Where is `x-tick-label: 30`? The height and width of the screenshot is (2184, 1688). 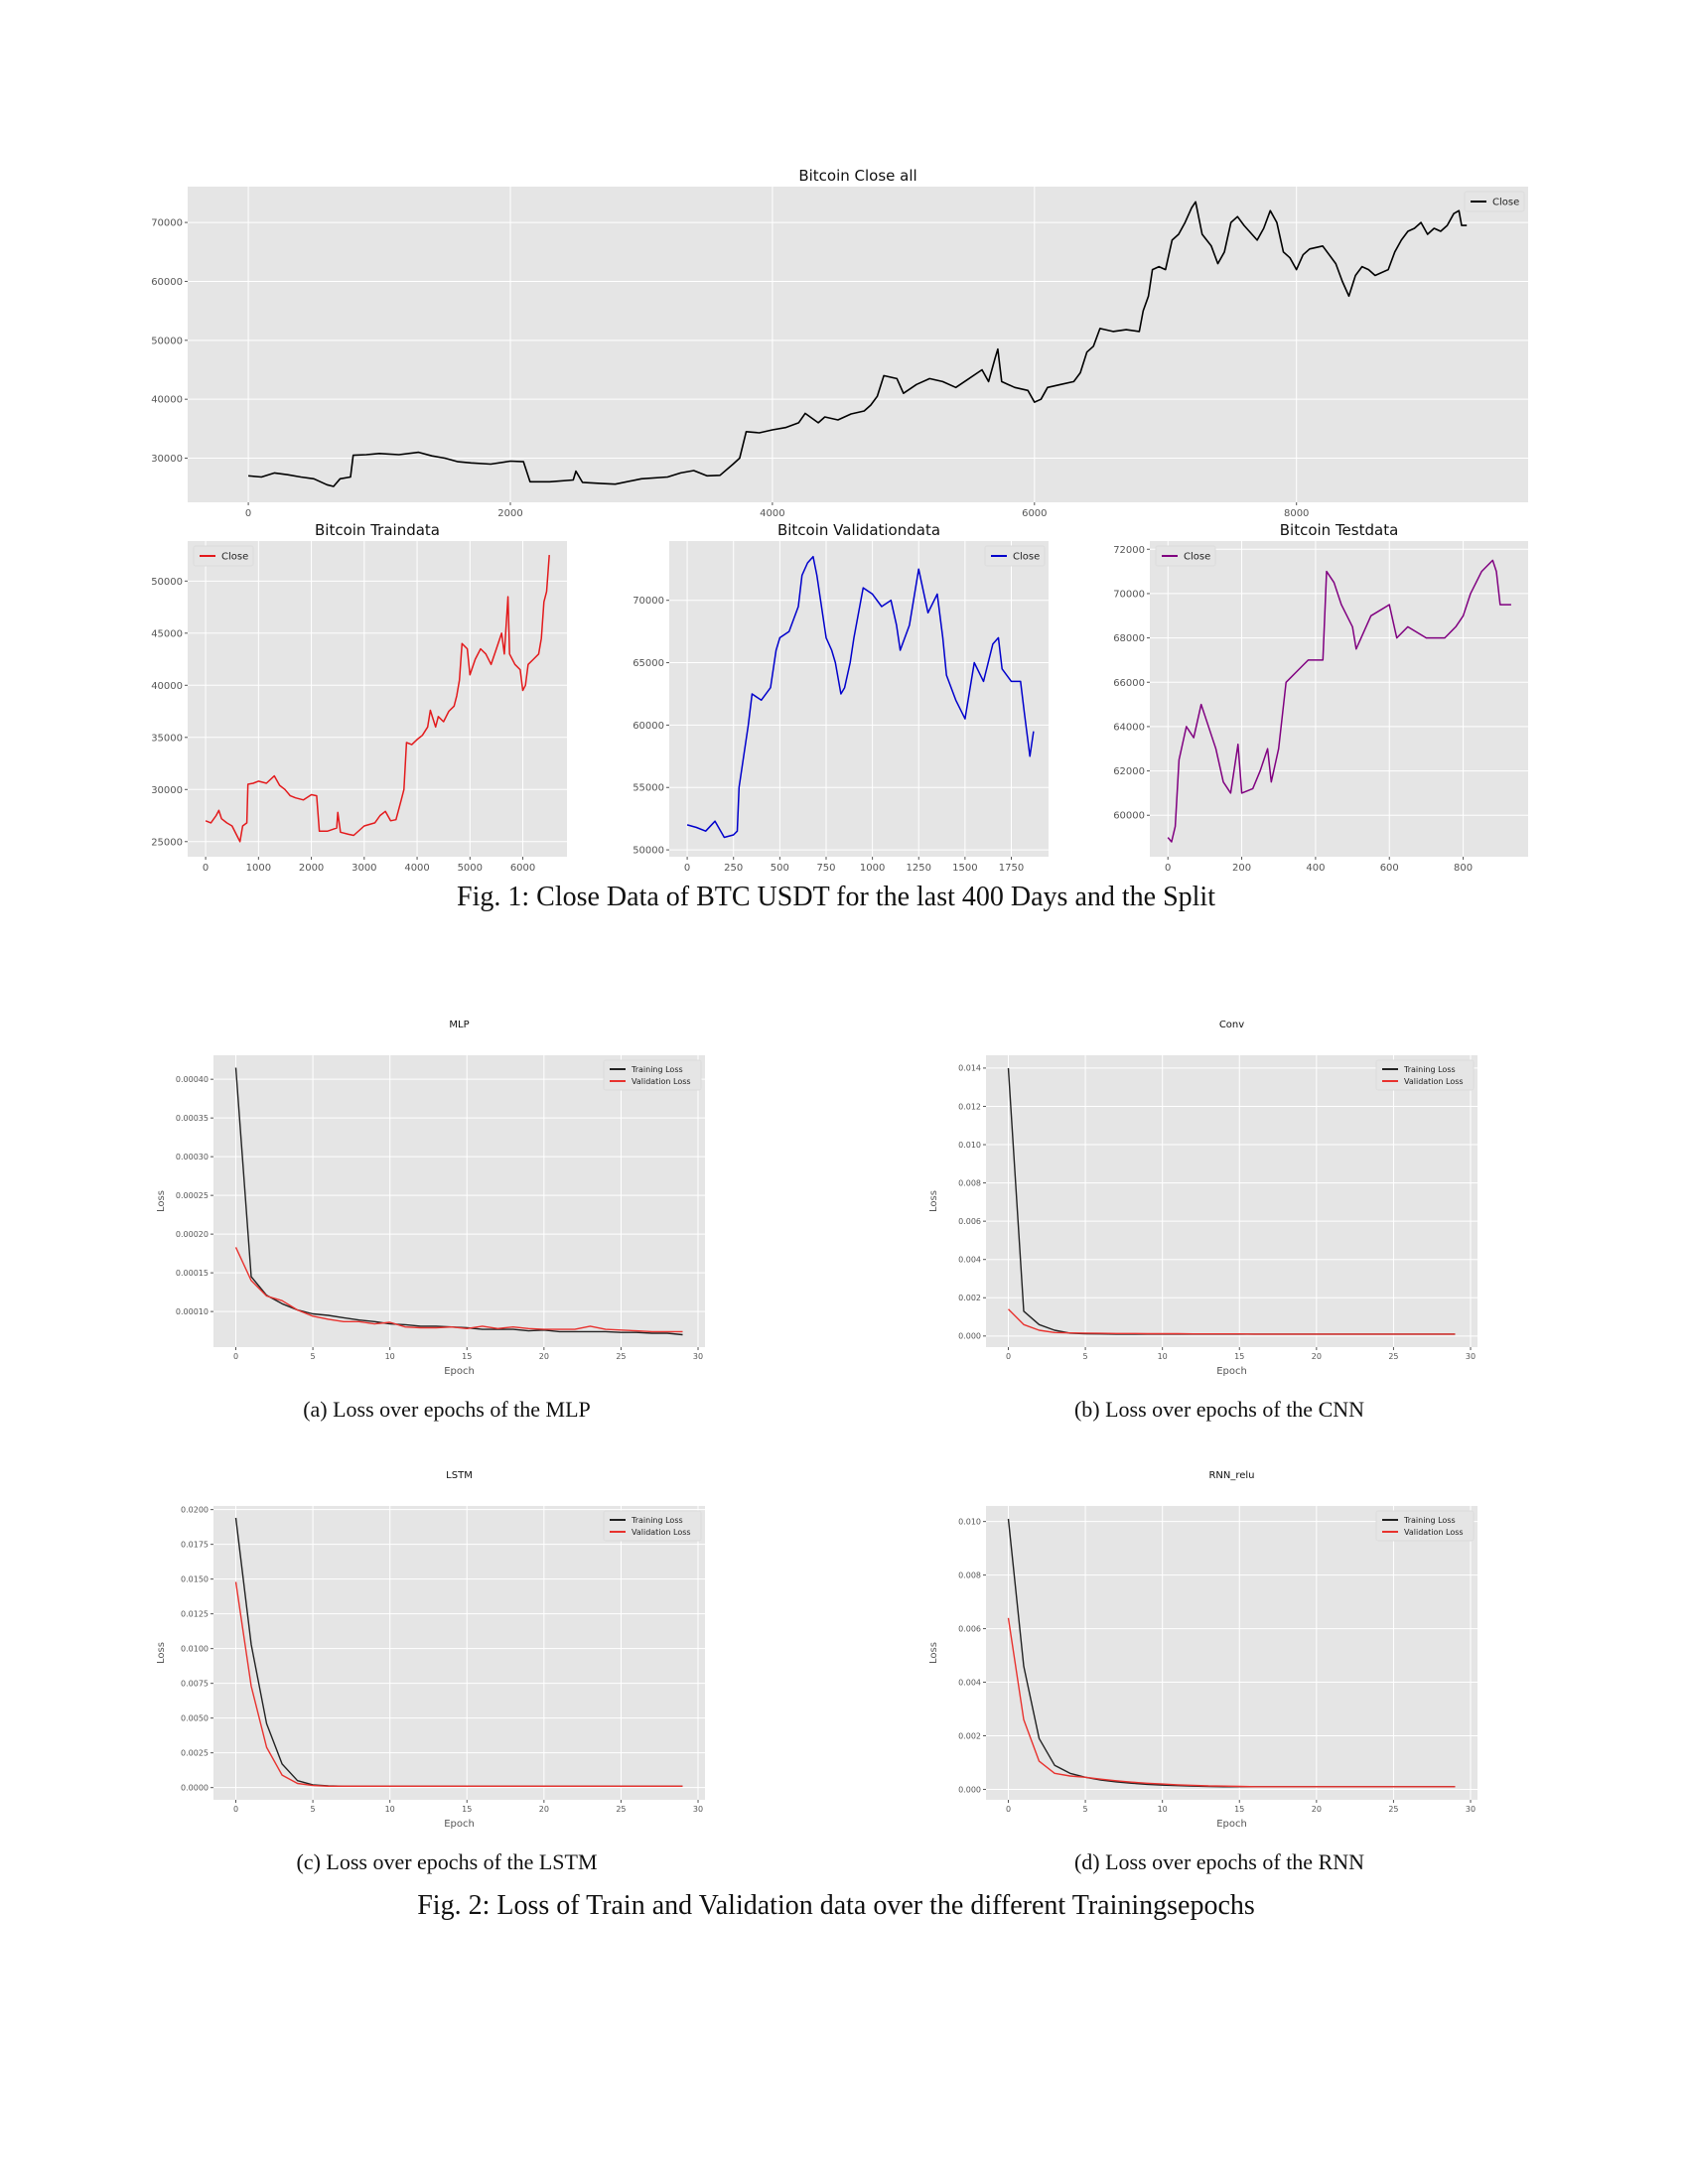
x-tick-label: 30 is located at coordinates (698, 1809).